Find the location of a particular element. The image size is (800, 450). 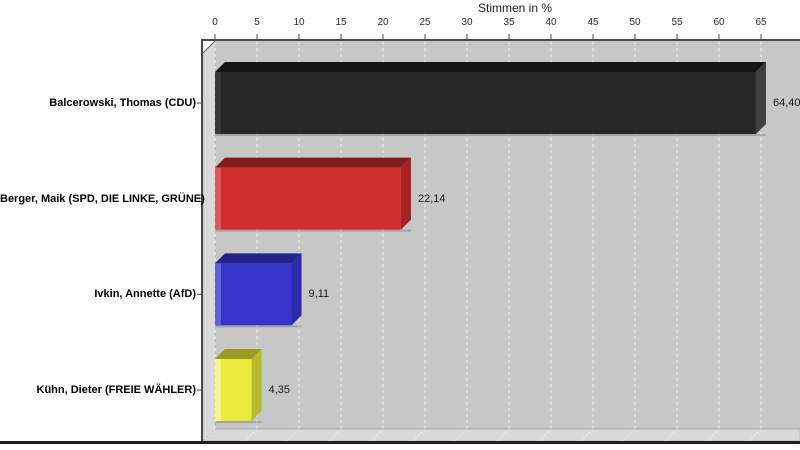

category-label: Balcerowski, Thomas (CDU) is located at coordinates (122, 103).